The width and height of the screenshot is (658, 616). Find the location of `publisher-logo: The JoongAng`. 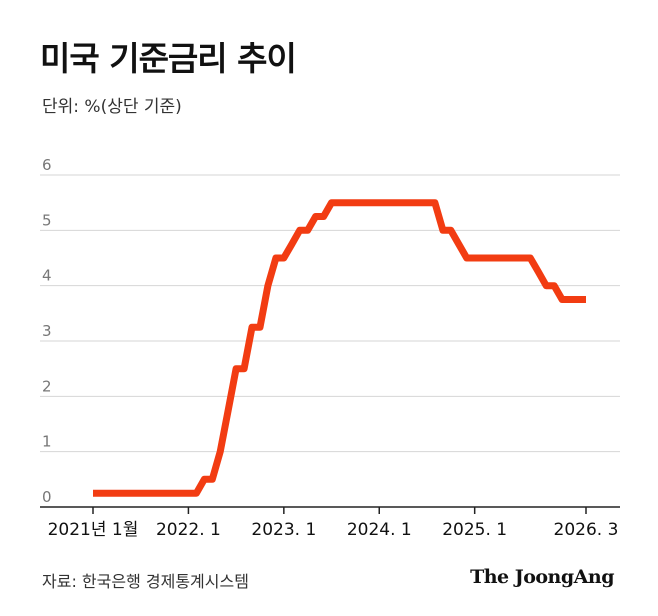

publisher-logo: The JoongAng is located at coordinates (542, 577).